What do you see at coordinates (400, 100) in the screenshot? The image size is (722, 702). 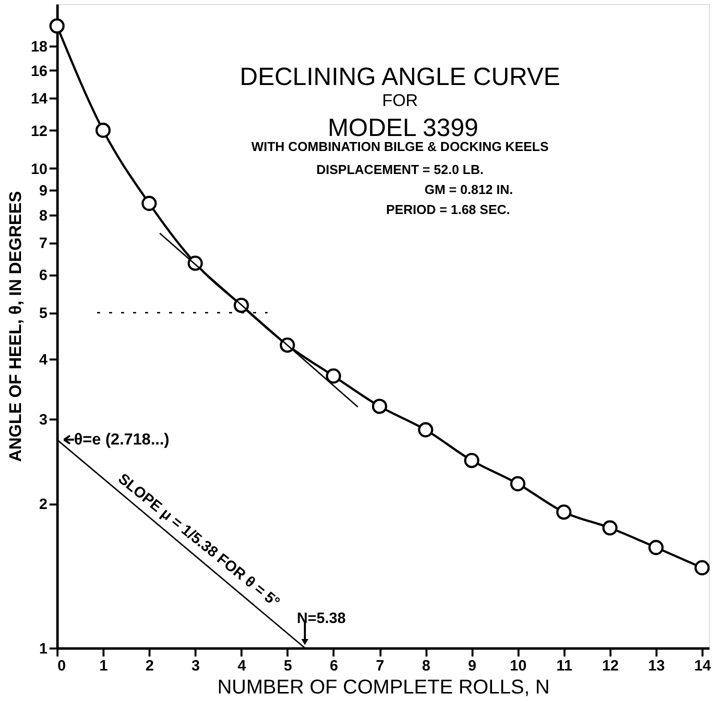 I see `text: FOR` at bounding box center [400, 100].